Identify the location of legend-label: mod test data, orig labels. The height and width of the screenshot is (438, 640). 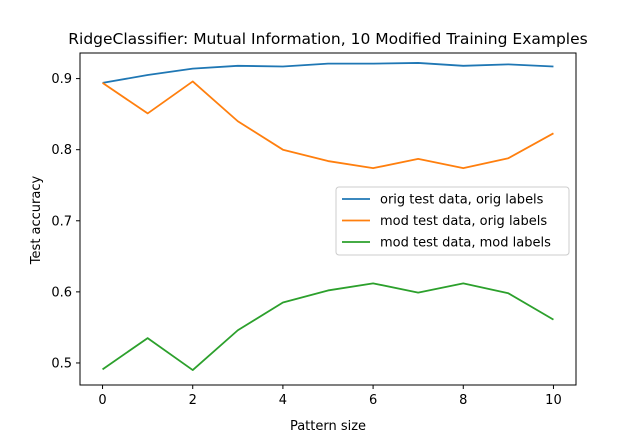
(463, 221).